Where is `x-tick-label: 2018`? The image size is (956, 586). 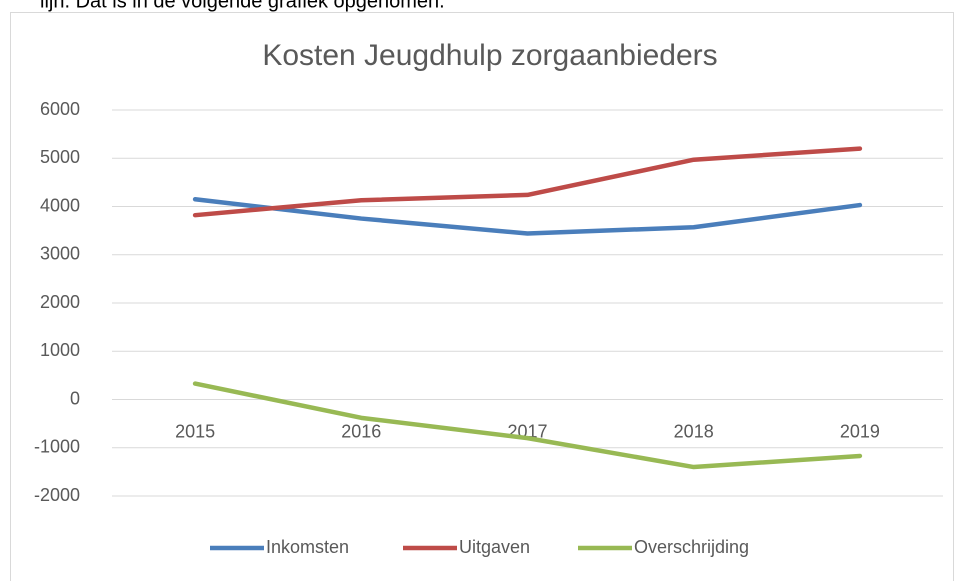
x-tick-label: 2018 is located at coordinates (694, 431).